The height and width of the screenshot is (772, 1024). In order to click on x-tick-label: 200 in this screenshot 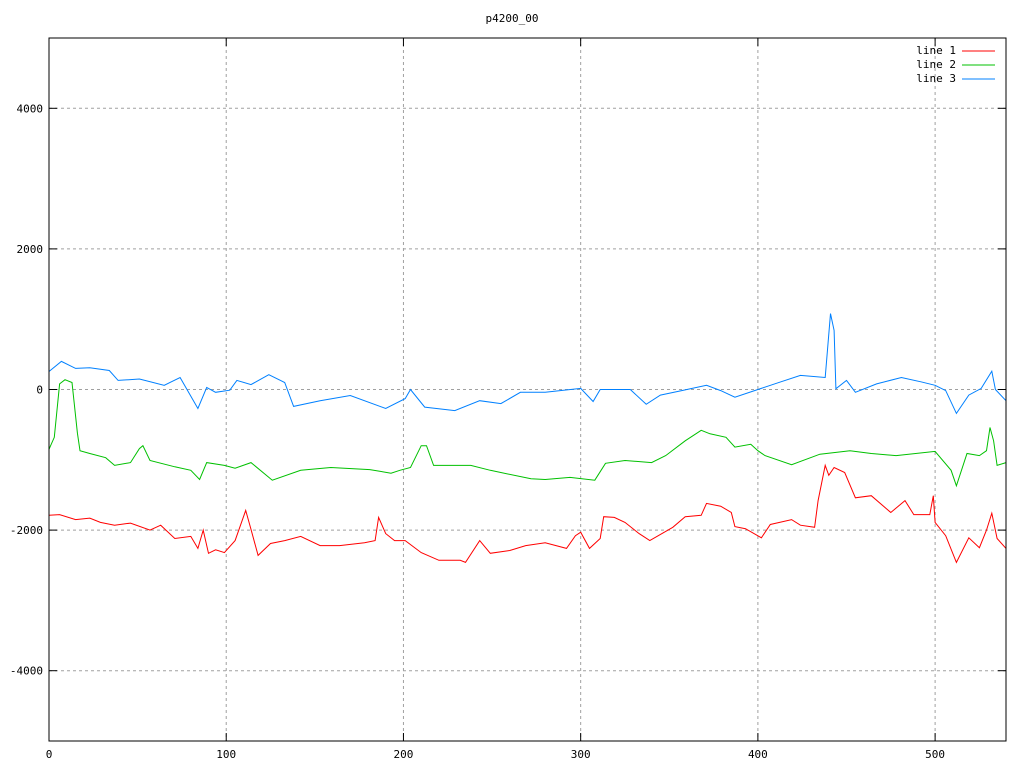, I will do `click(404, 754)`.